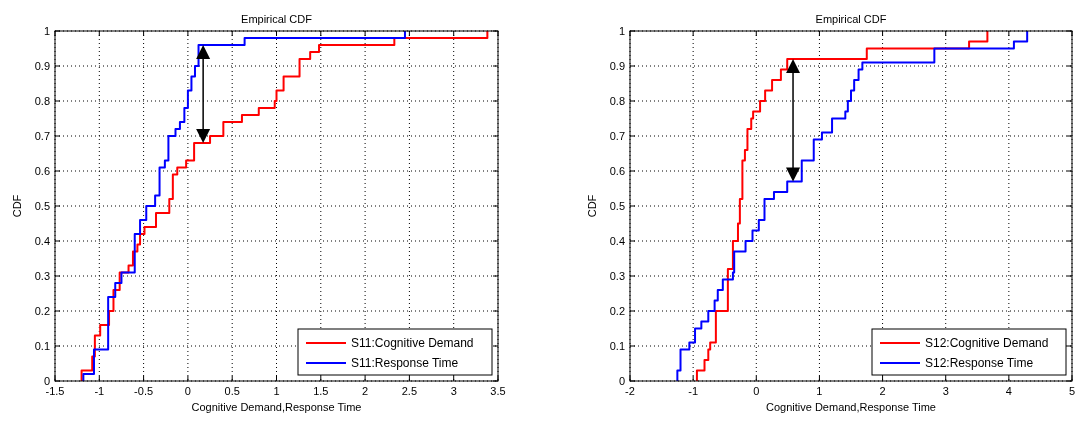 The height and width of the screenshot is (421, 1079). Describe the element at coordinates (1072, 391) in the screenshot. I see `x-tick-label: 5` at that location.